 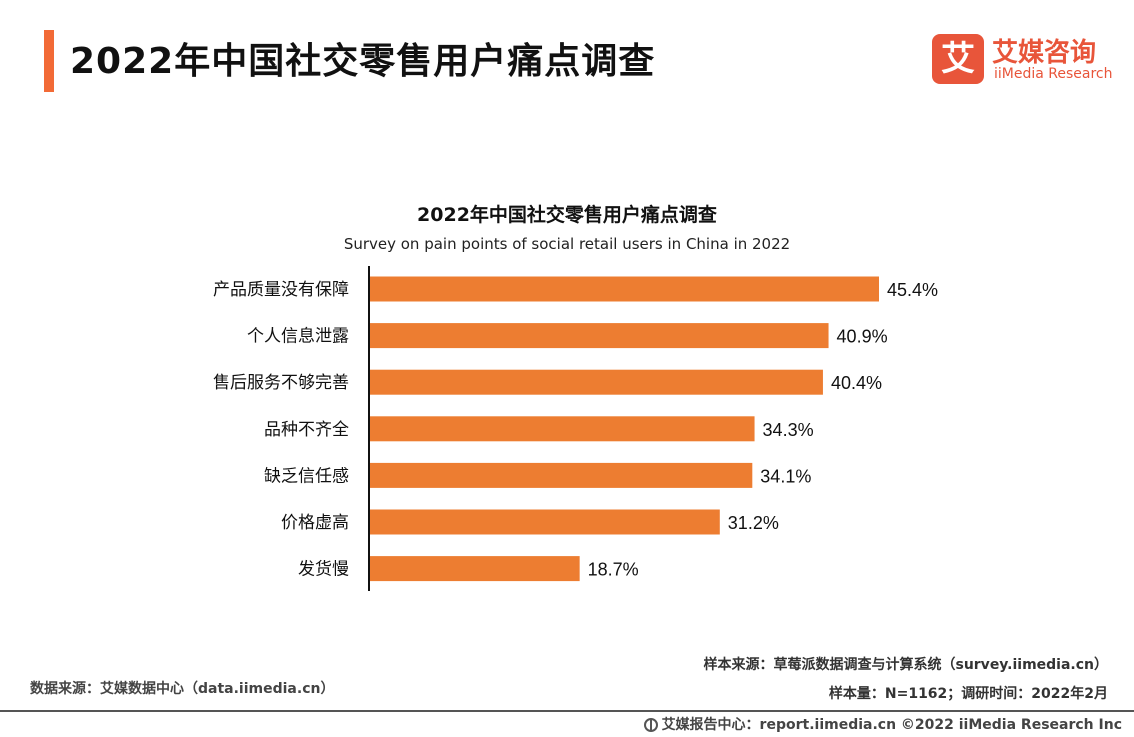 I want to click on chart-title: 2022年中国社交零售用户痛点调查, so click(x=567, y=215).